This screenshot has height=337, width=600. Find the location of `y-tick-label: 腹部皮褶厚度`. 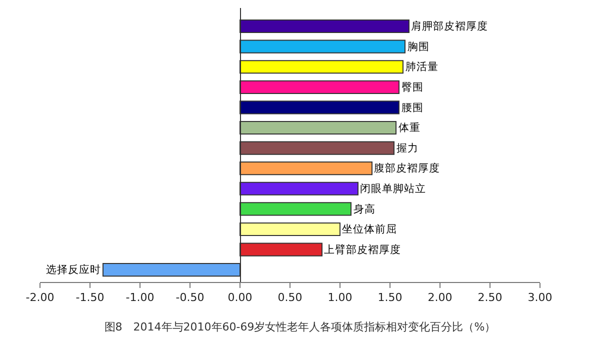

y-tick-label: 腹部皮褶厚度 is located at coordinates (407, 168).